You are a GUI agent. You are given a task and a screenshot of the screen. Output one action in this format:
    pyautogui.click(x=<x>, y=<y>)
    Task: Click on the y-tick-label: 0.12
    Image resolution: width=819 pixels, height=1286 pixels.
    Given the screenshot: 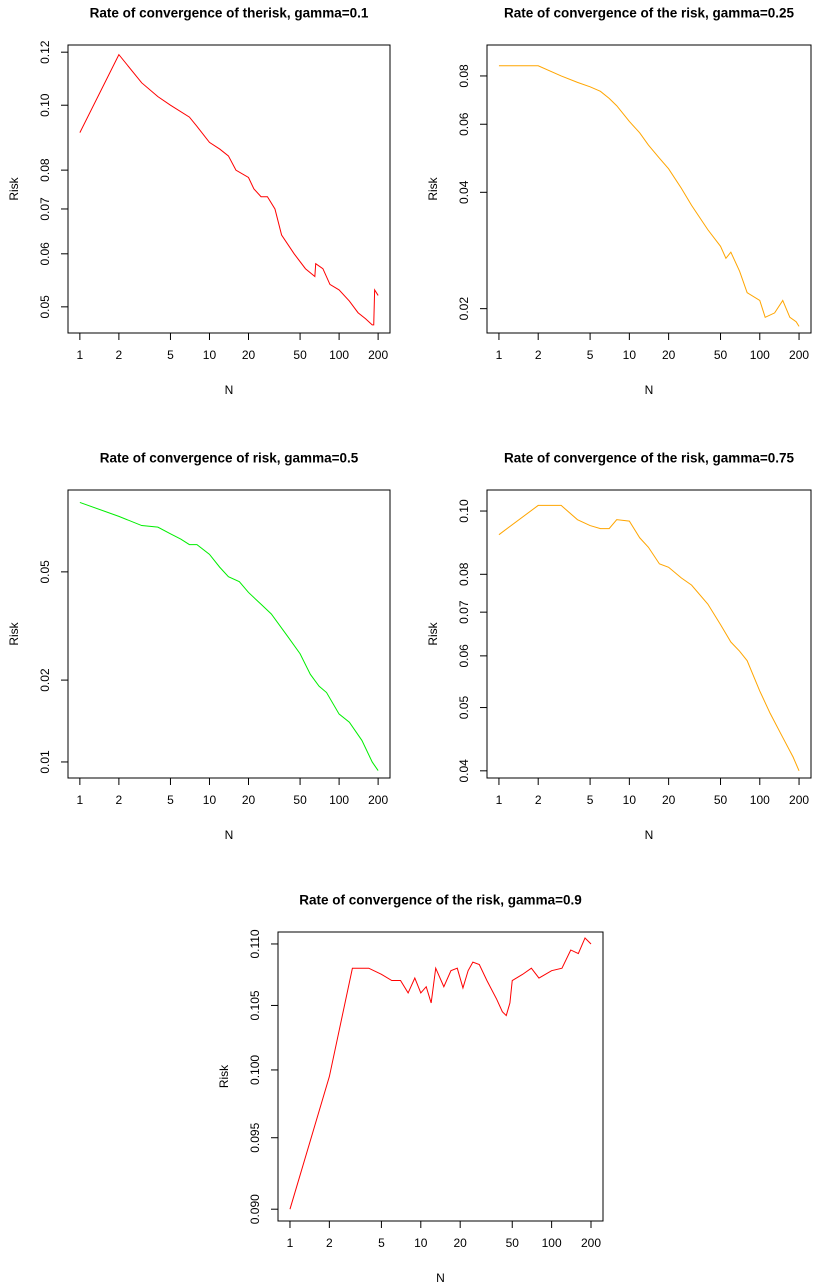 What is the action you would take?
    pyautogui.click(x=45, y=52)
    